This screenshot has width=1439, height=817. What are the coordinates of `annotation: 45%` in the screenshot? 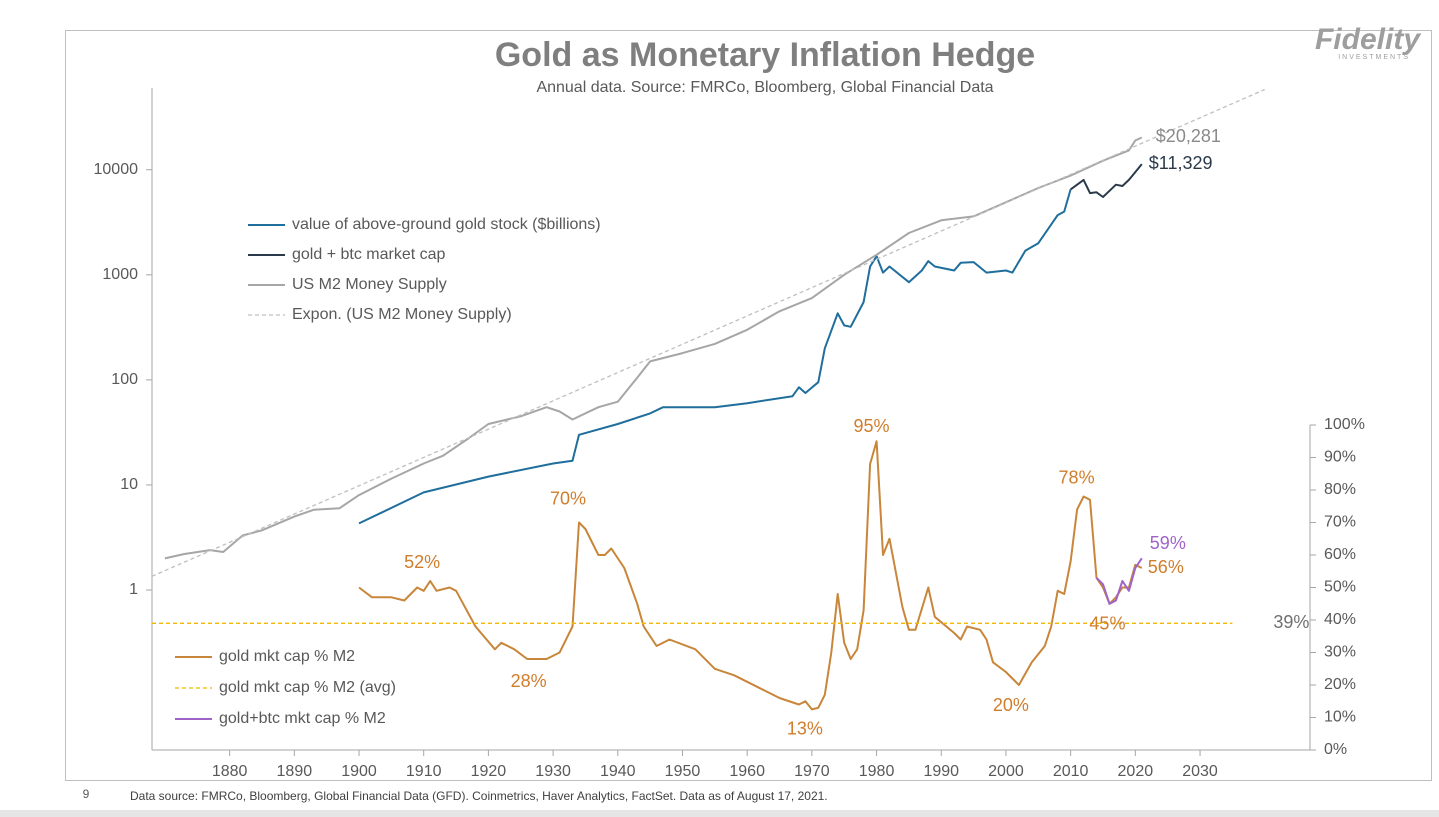 It's located at (1107, 624).